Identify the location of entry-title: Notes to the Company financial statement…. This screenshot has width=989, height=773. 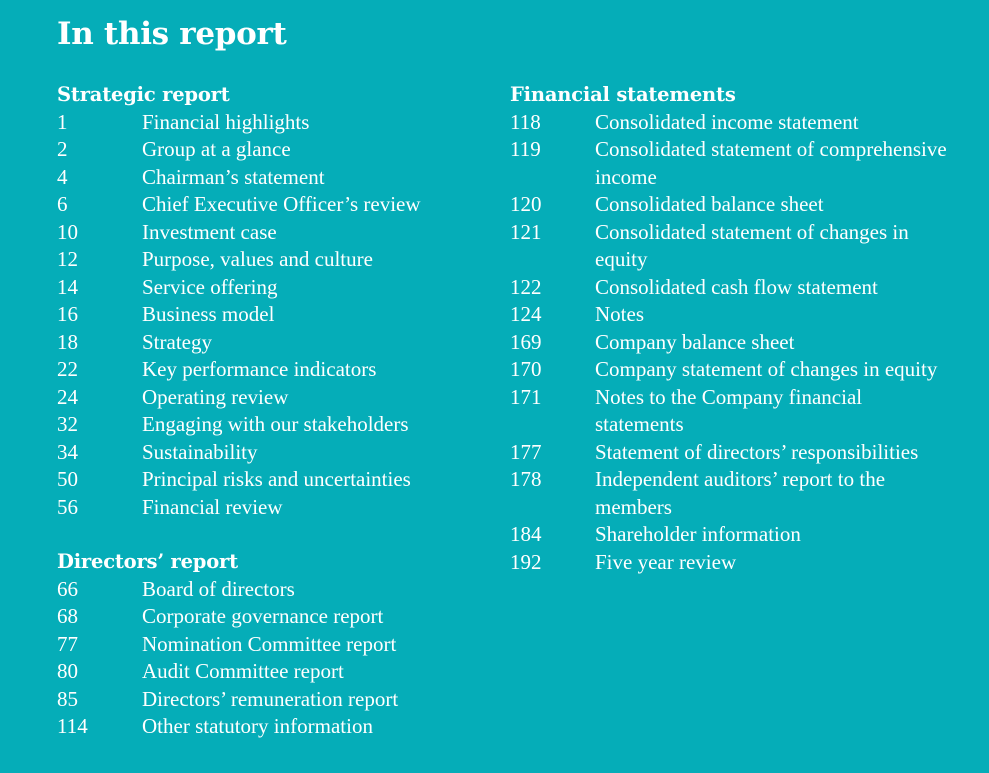
(729, 410).